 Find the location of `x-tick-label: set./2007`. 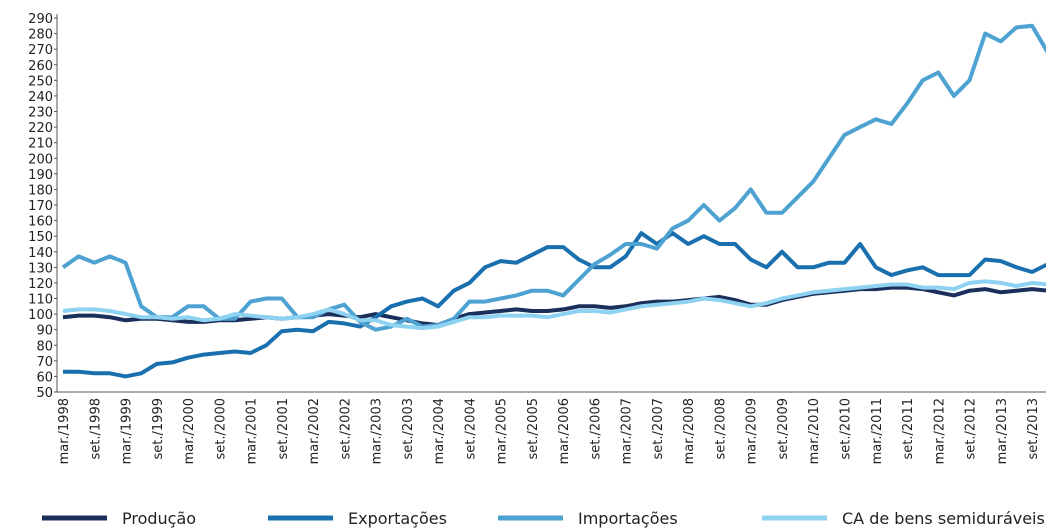

x-tick-label: set./2007 is located at coordinates (658, 428).